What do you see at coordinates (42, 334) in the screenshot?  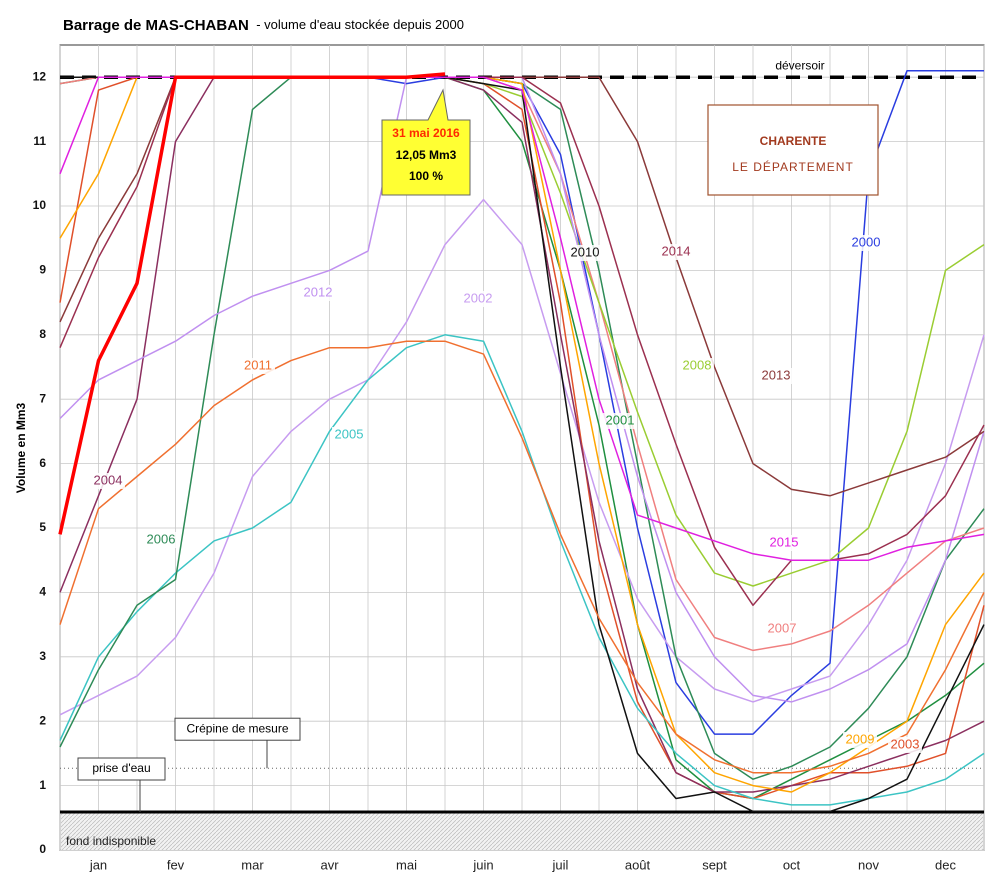 I see `y-tick-label: 8` at bounding box center [42, 334].